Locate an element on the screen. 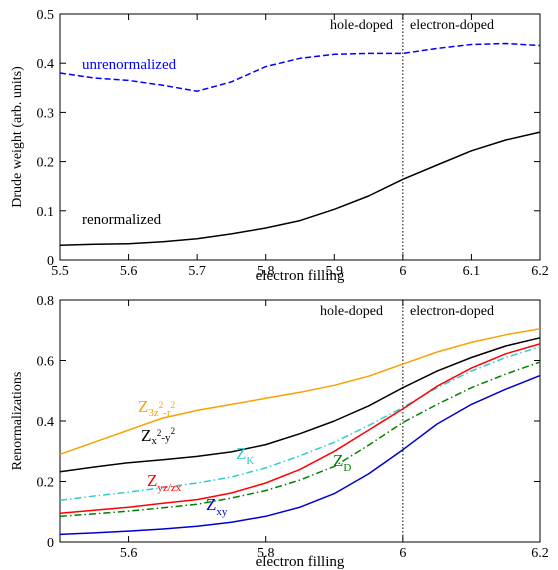  series-label-z3z2-r2: Z3z2-r2 is located at coordinates (156, 408).